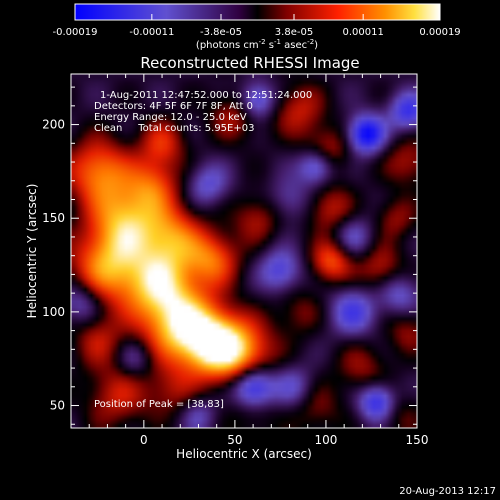  What do you see at coordinates (53, 312) in the screenshot?
I see `y-tick-label: 100` at bounding box center [53, 312].